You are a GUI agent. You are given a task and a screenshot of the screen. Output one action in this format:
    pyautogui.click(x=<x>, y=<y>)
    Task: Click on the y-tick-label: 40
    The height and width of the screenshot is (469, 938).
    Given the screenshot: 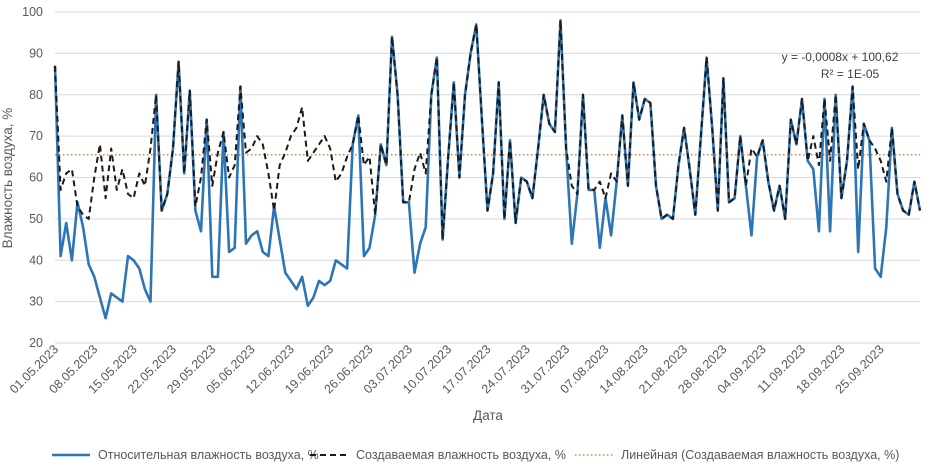 What is the action you would take?
    pyautogui.click(x=36, y=260)
    